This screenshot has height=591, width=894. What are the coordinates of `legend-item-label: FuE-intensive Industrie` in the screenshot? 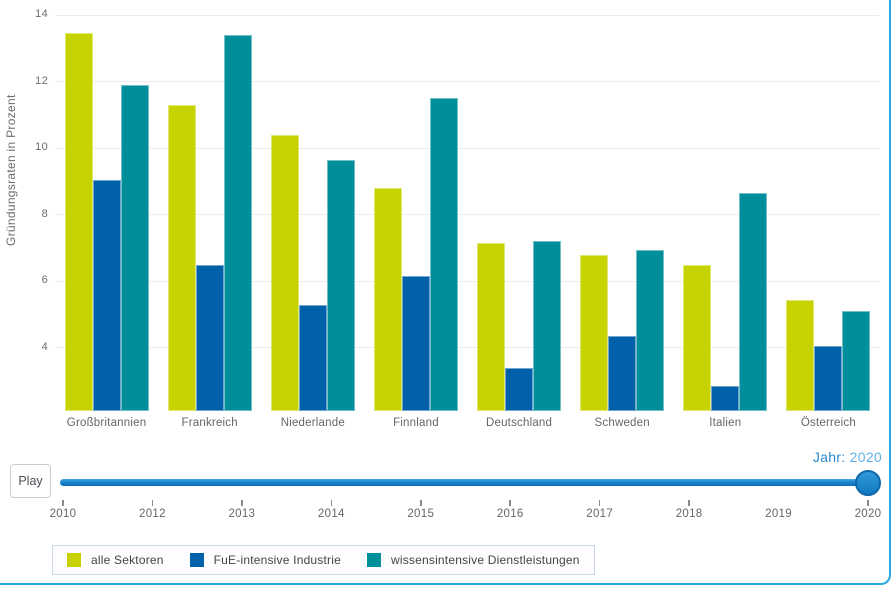 It's located at (277, 560).